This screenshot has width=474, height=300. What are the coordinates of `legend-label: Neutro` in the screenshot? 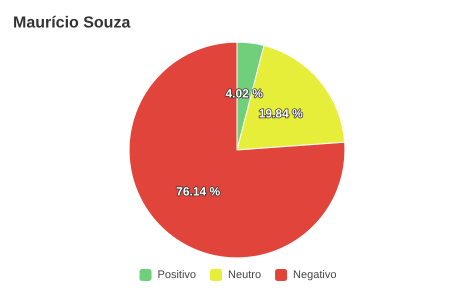 It's located at (245, 275).